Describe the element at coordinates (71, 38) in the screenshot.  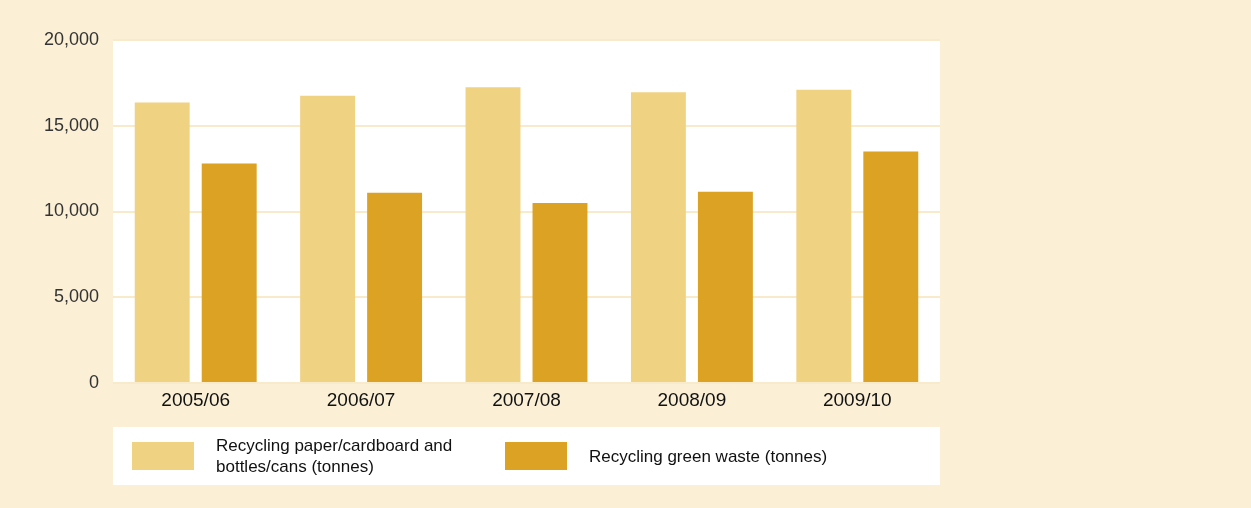
I see `y-tick-label: 20,000` at that location.